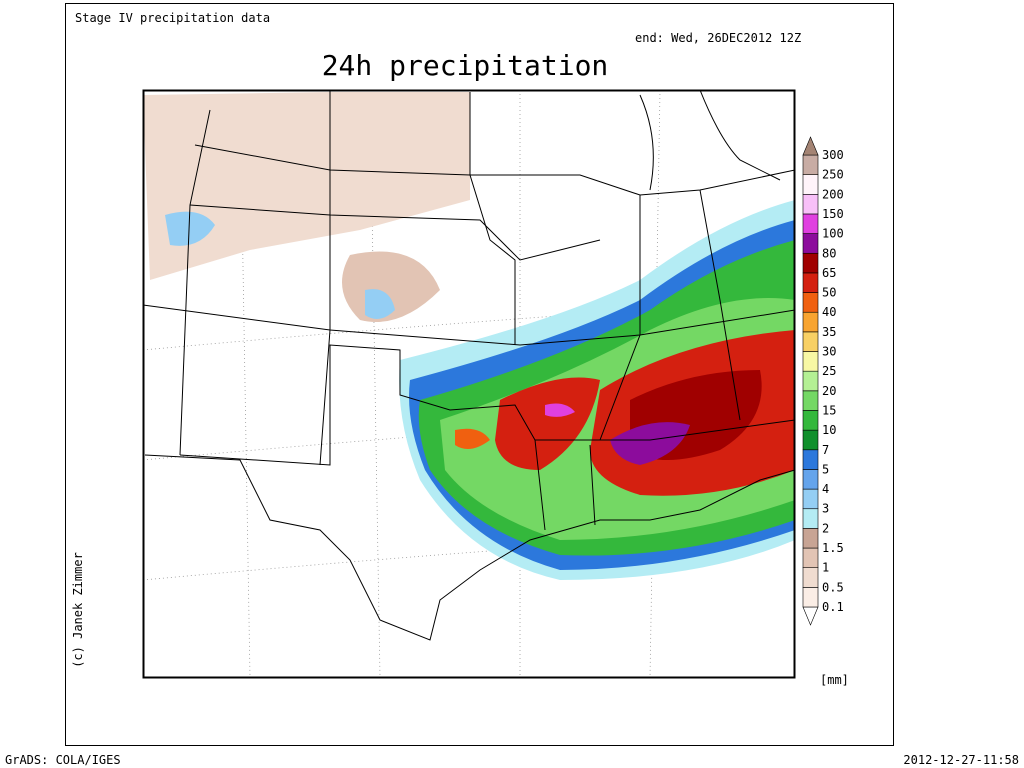  Describe the element at coordinates (829, 273) in the screenshot. I see `colorbar-label: 65` at that location.